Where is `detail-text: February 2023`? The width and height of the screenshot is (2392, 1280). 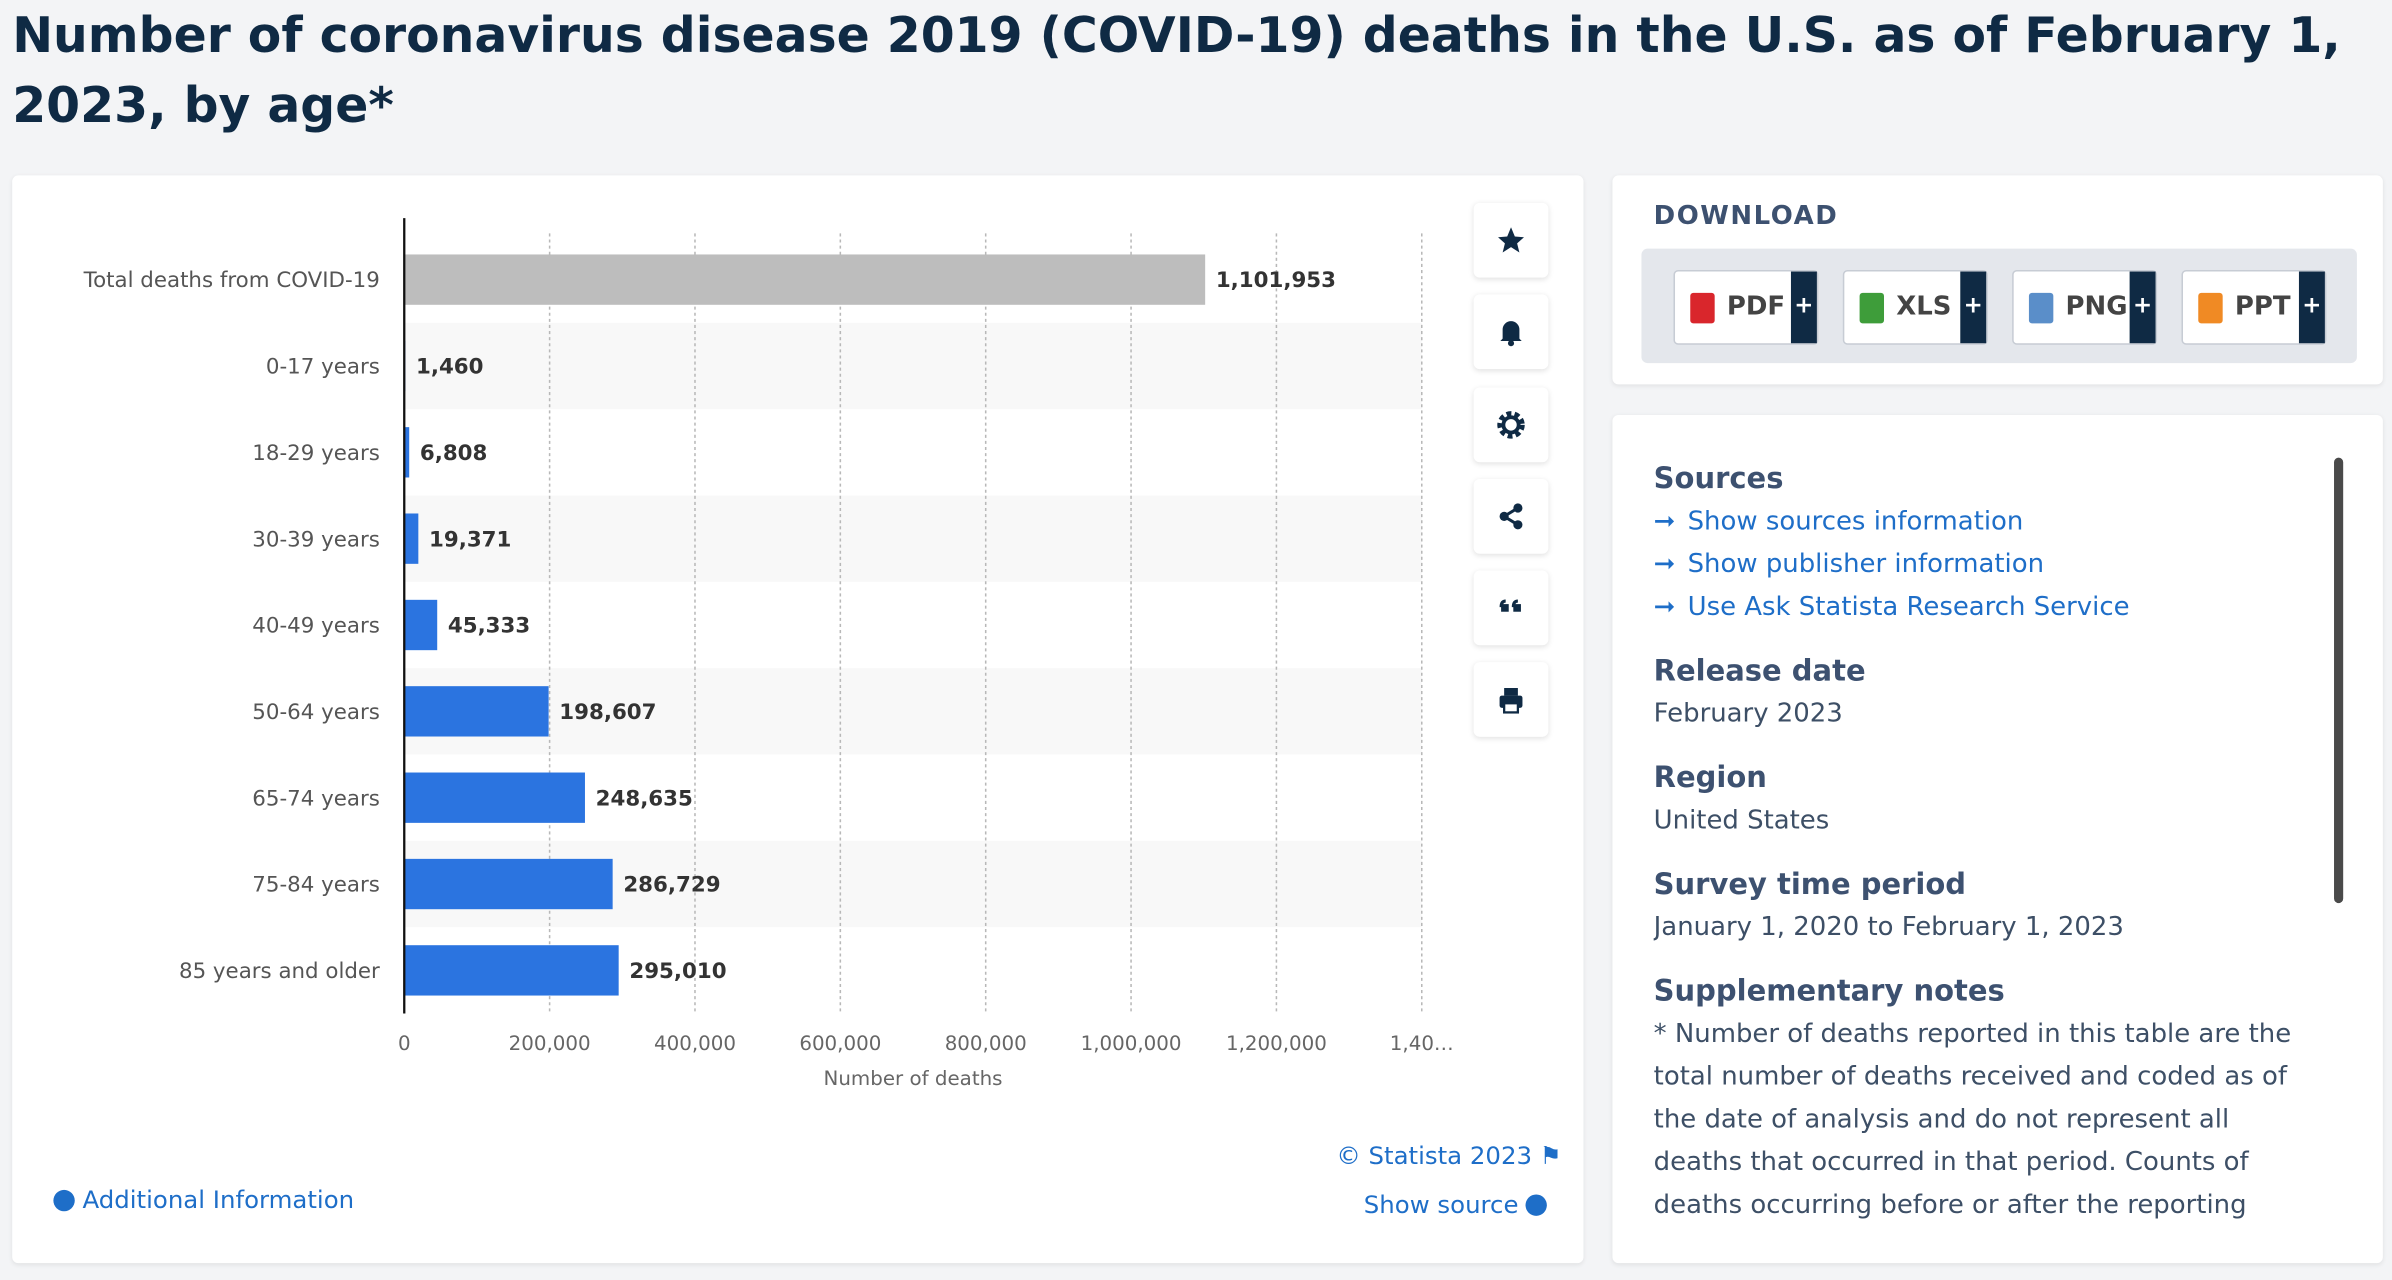 detail-text: February 2023 is located at coordinates (1748, 714).